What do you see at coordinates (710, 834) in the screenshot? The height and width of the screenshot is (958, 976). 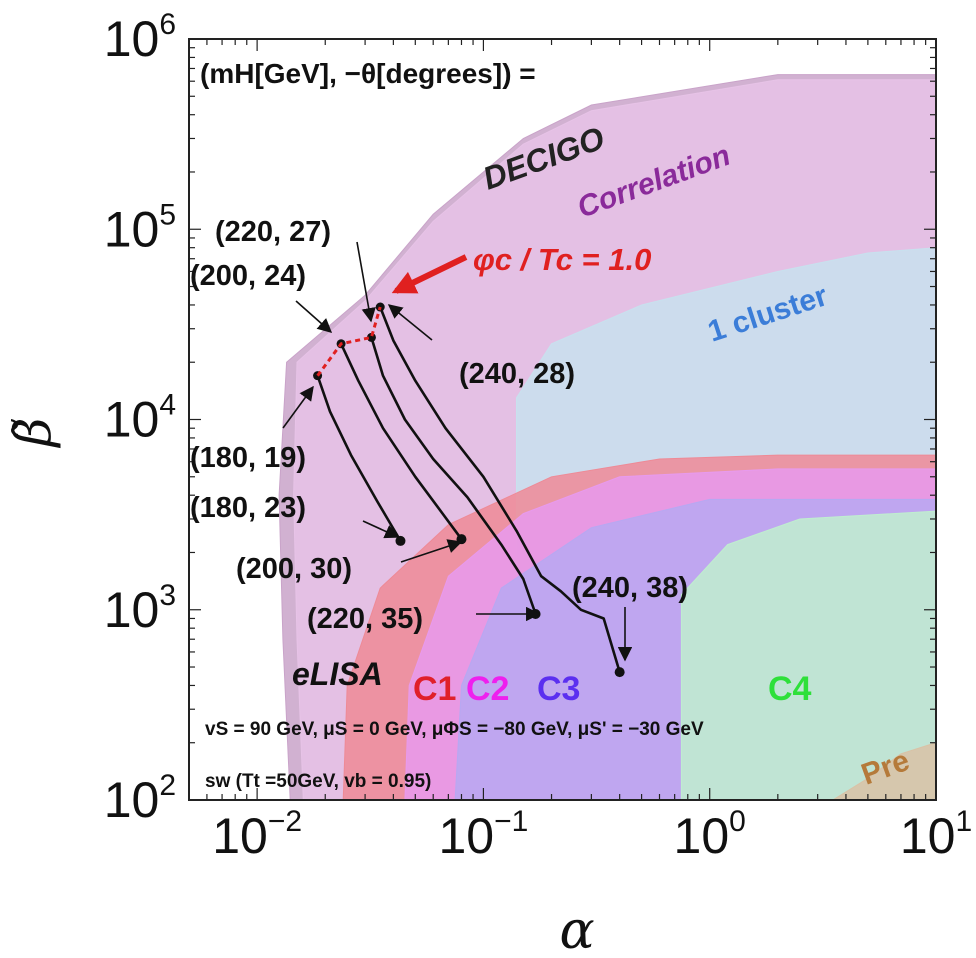 I see `x-tick-label: 10⁰` at bounding box center [710, 834].